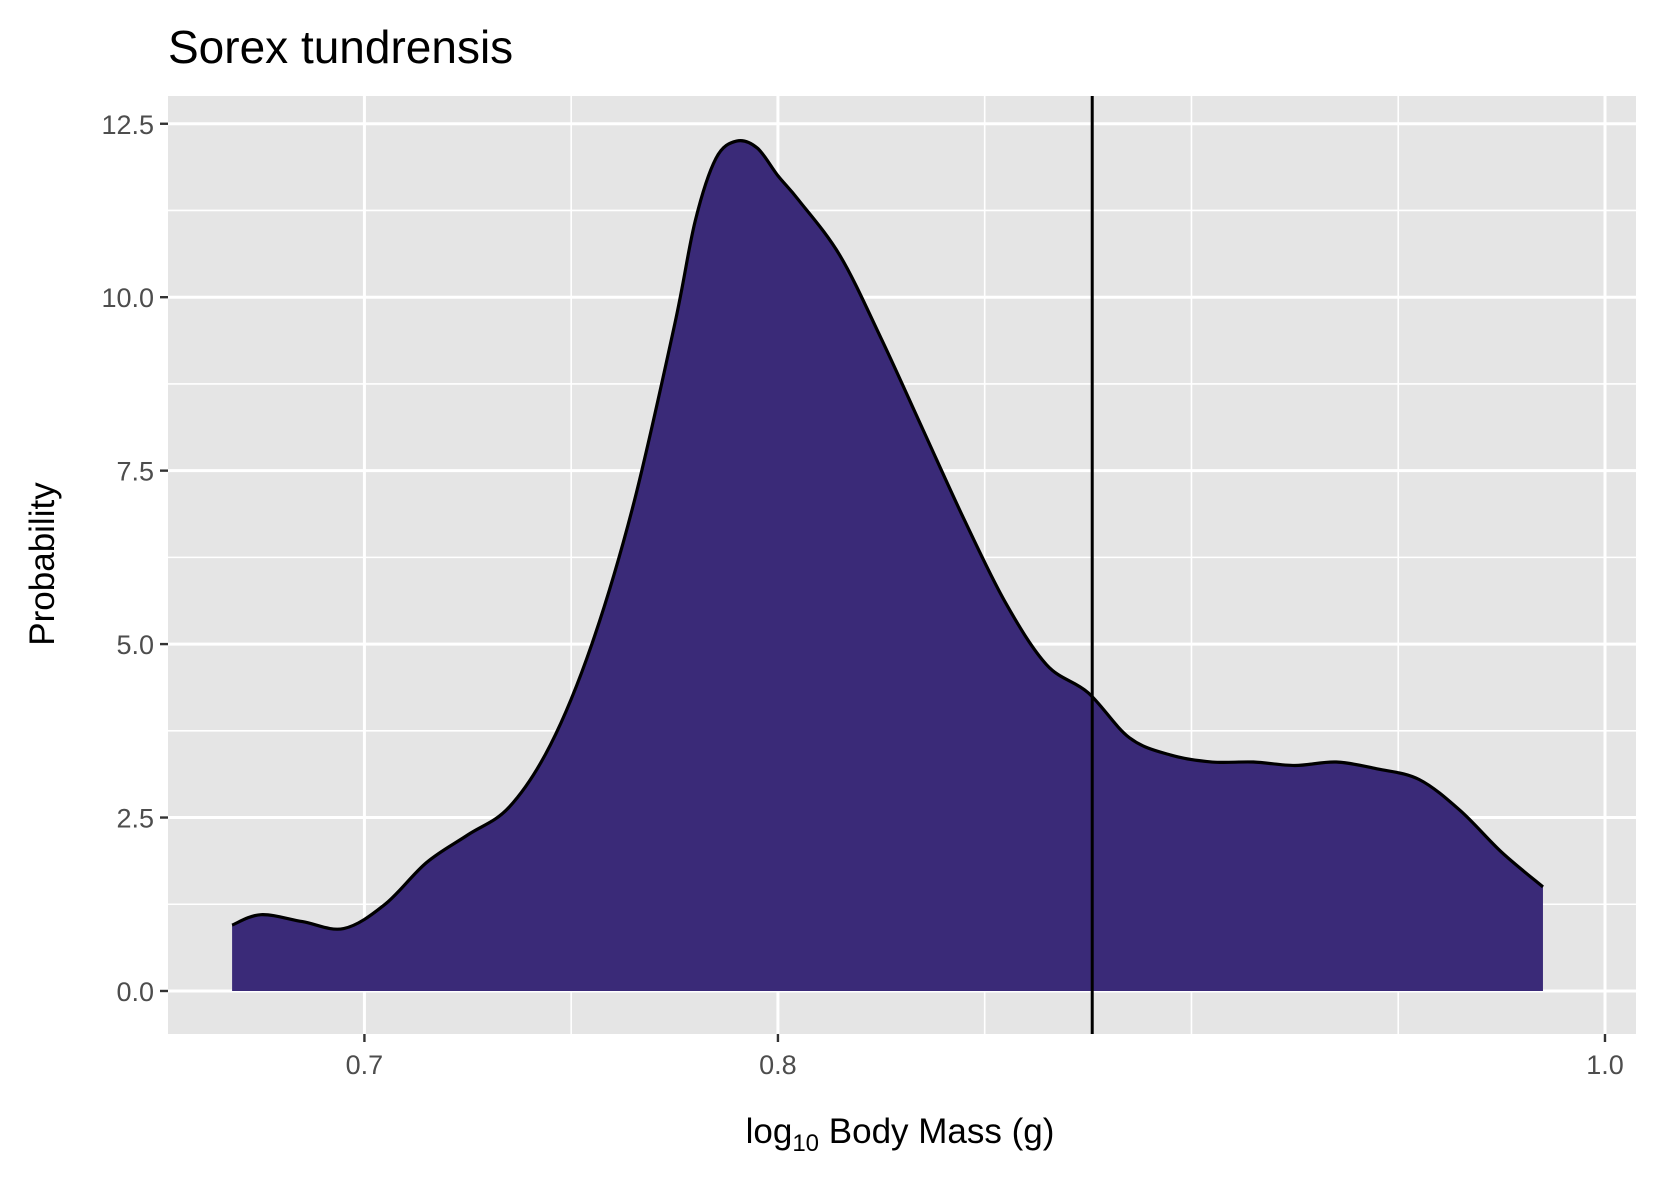 The height and width of the screenshot is (1181, 1653). Describe the element at coordinates (42, 564) in the screenshot. I see `y-axis-title: Probability` at that location.